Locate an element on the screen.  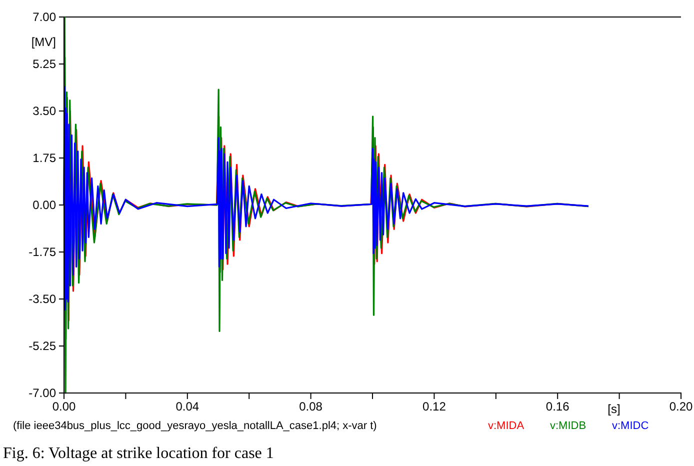
y-tick-label: 5.25 is located at coordinates (44, 63).